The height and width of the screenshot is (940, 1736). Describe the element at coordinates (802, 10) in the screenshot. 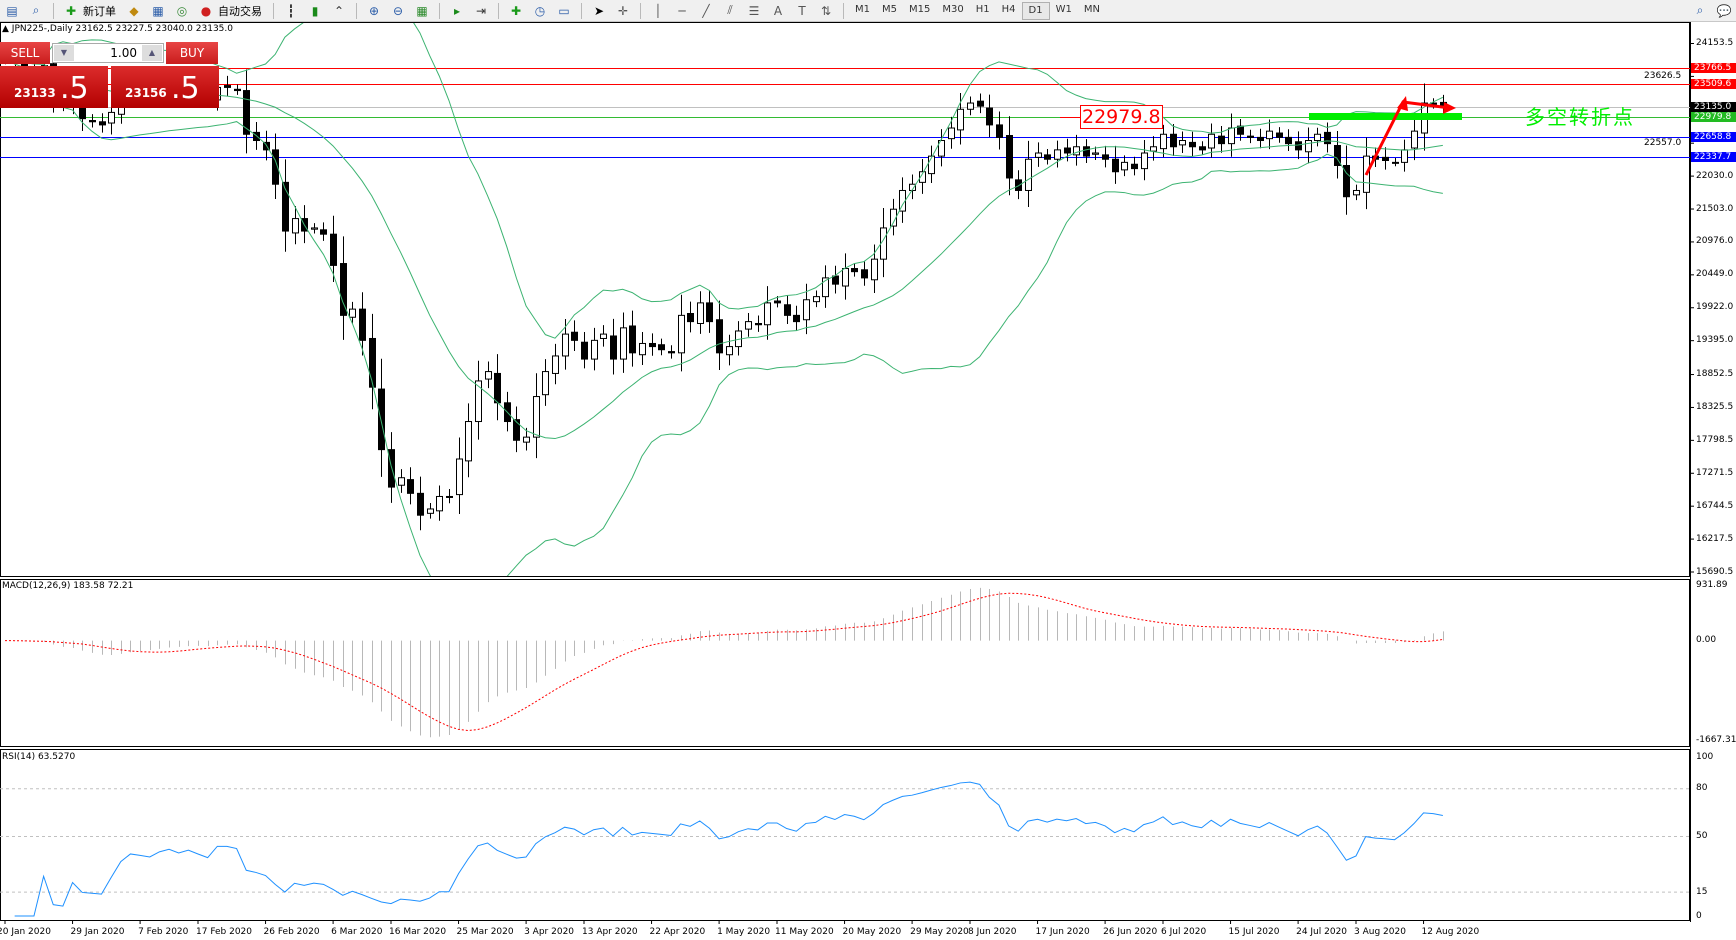

I see `text-label-icon: T` at that location.